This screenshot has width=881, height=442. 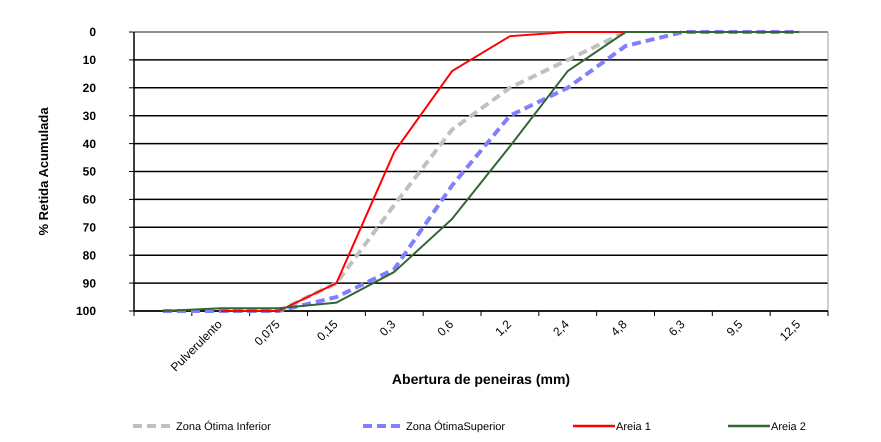 What do you see at coordinates (481, 379) in the screenshot?
I see `x-axis-title: Abertura de peneiras (mm)` at bounding box center [481, 379].